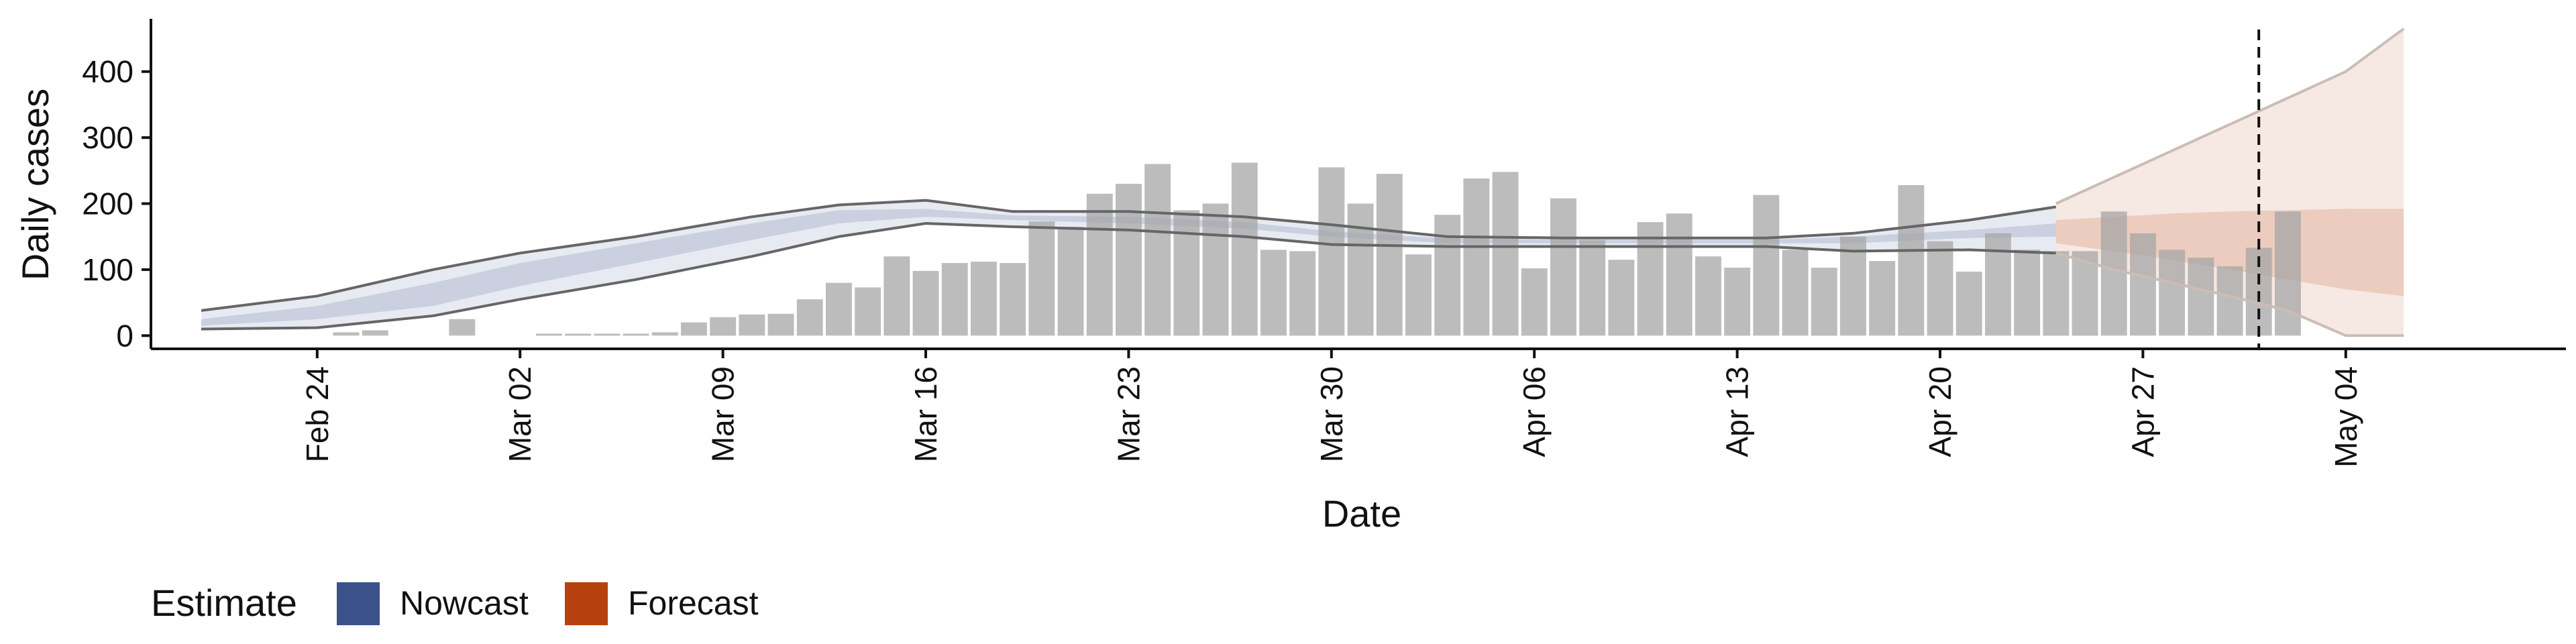 The height and width of the screenshot is (644, 2576). Describe the element at coordinates (1940, 412) in the screenshot. I see `x-tick-label: Apr 20` at that location.